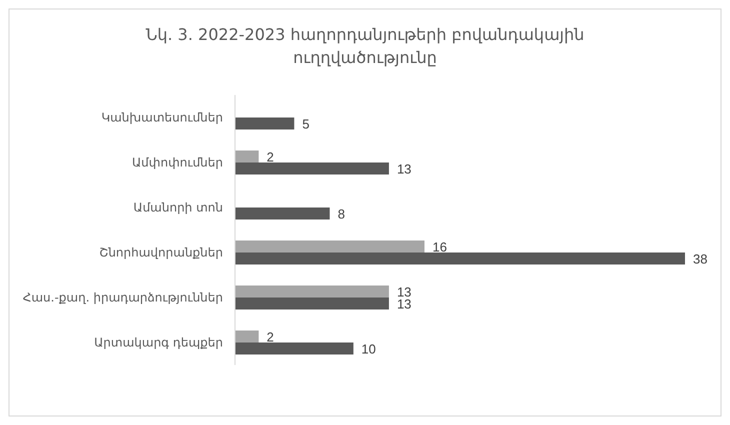 This screenshot has width=730, height=425. Describe the element at coordinates (306, 124) in the screenshot. I see `data-label: 5` at that location.